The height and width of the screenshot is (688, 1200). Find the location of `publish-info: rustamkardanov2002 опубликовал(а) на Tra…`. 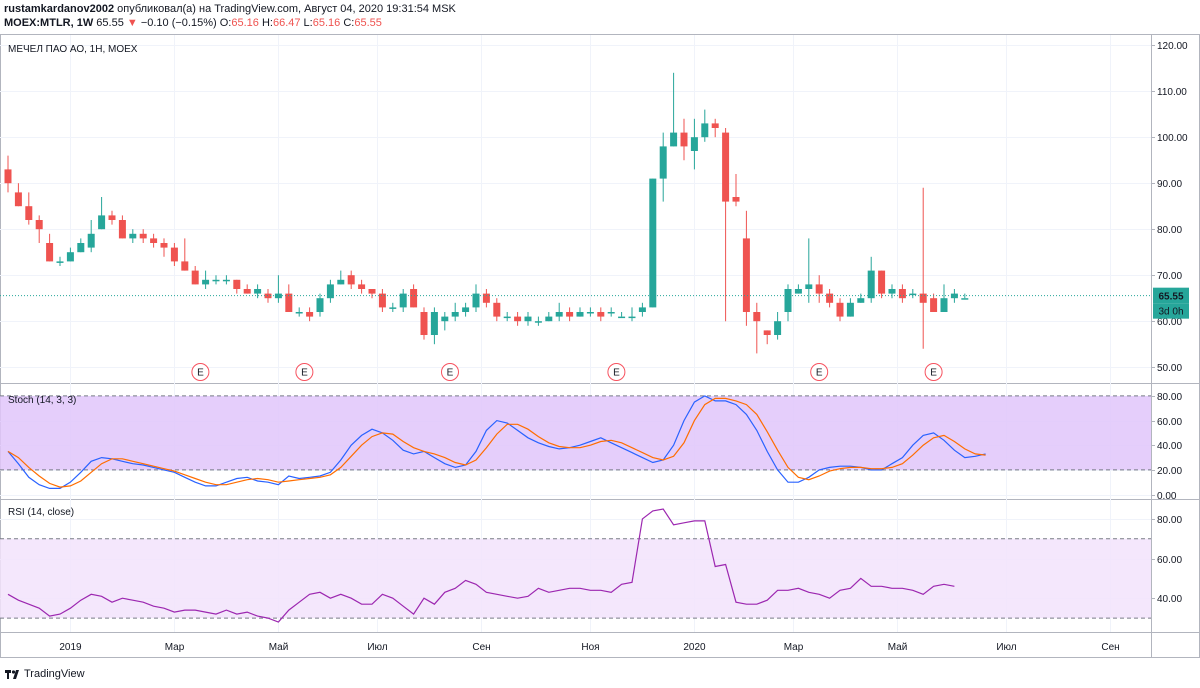

publish-info: rustamkardanov2002 опубликовал(а) на Tra… is located at coordinates (230, 9).